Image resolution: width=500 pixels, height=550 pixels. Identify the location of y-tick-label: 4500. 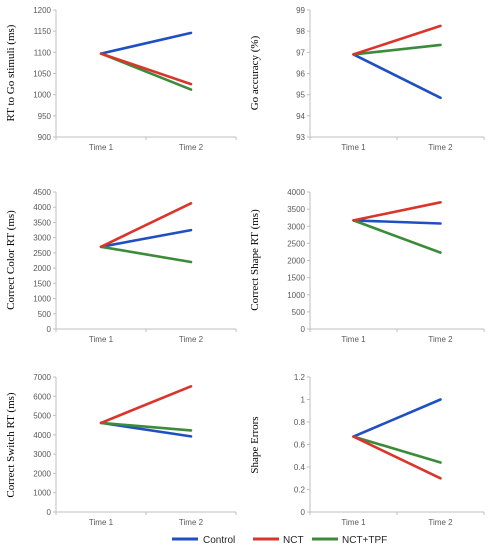
(42, 192).